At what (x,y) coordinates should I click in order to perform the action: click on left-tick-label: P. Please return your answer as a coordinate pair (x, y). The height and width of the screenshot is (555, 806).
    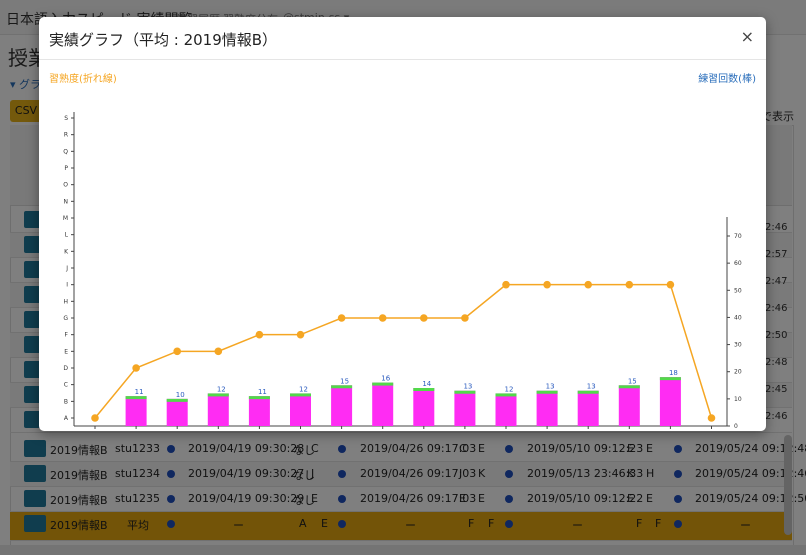
    Looking at the image, I should click on (66, 168).